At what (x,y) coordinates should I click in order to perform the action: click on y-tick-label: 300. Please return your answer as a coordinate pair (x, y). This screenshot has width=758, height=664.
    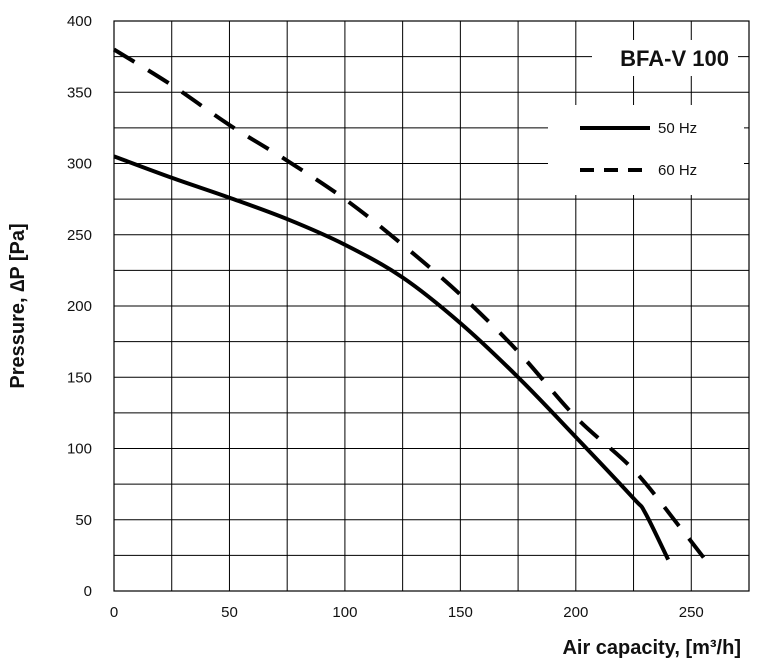
    Looking at the image, I should click on (79, 164).